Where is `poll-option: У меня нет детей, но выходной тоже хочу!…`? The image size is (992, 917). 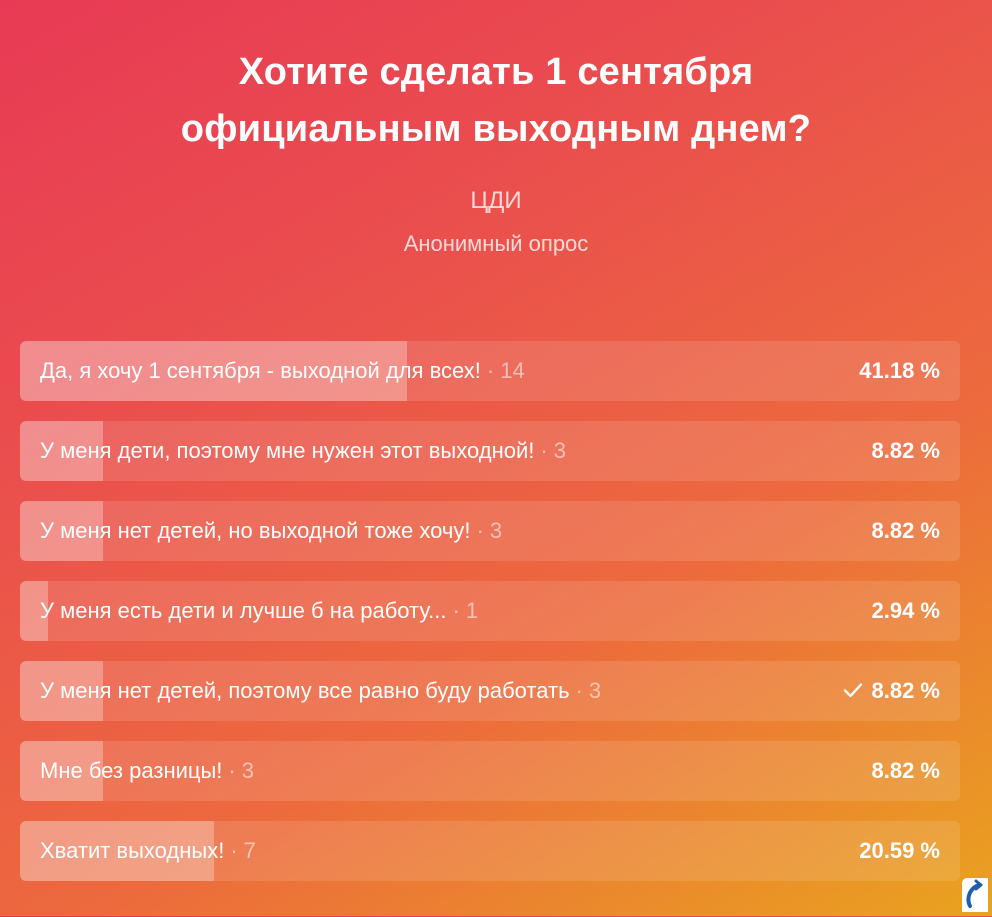 poll-option: У меня нет детей, но выходной тоже хочу!… is located at coordinates (490, 531).